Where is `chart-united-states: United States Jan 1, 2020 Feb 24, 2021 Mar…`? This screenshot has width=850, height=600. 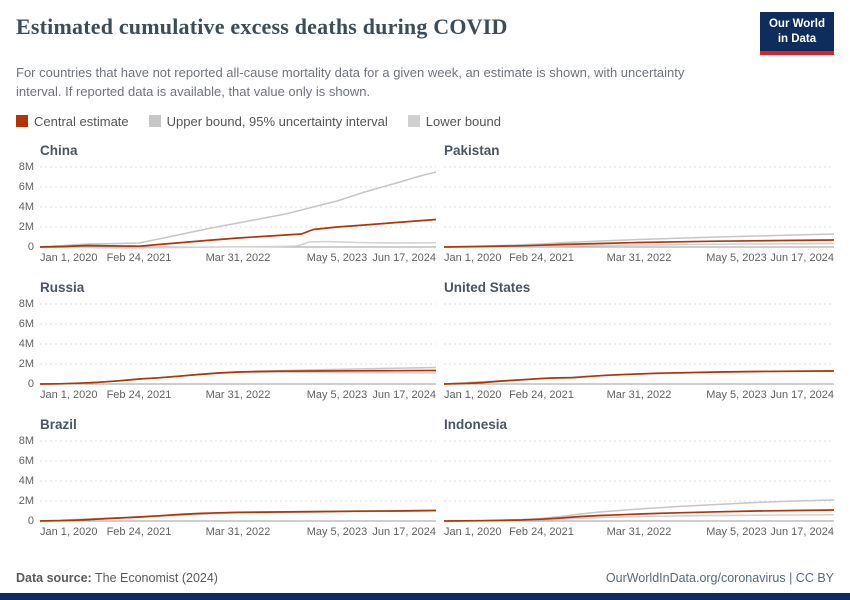 chart-united-states: United States Jan 1, 2020 Feb 24, 2021 Mar… is located at coordinates (639, 342).